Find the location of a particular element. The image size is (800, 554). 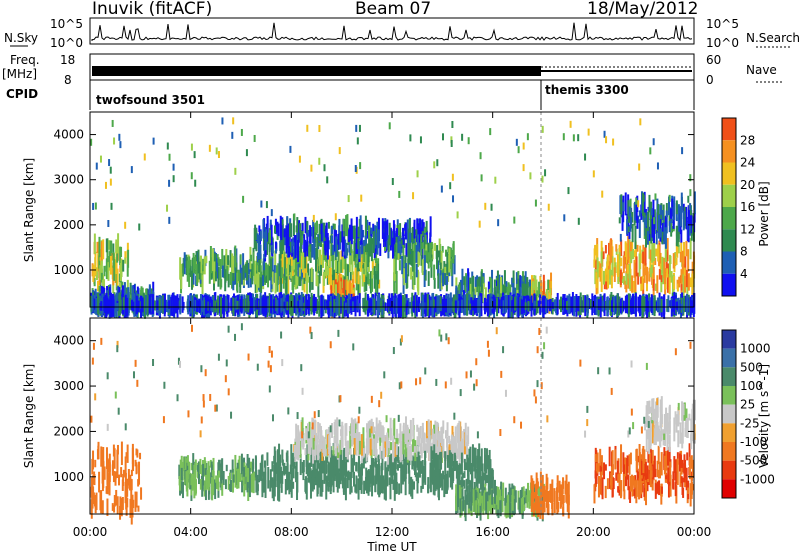

y-tick-label: 1000 is located at coordinates (68, 270).